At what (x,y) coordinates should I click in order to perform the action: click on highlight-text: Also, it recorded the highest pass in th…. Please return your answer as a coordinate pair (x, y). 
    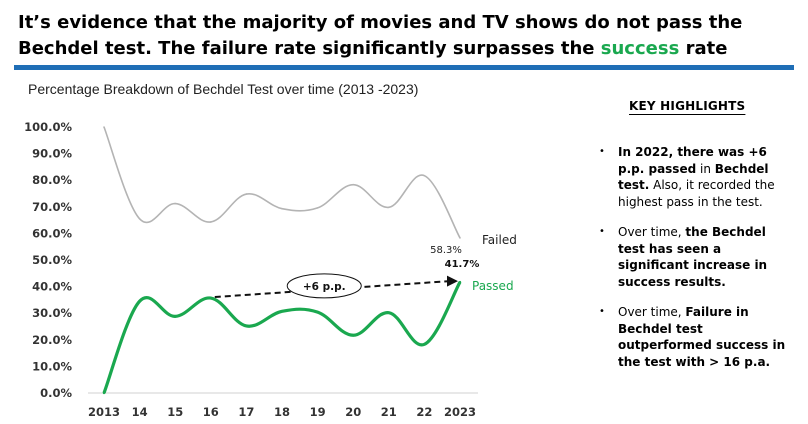
    Looking at the image, I should click on (696, 193).